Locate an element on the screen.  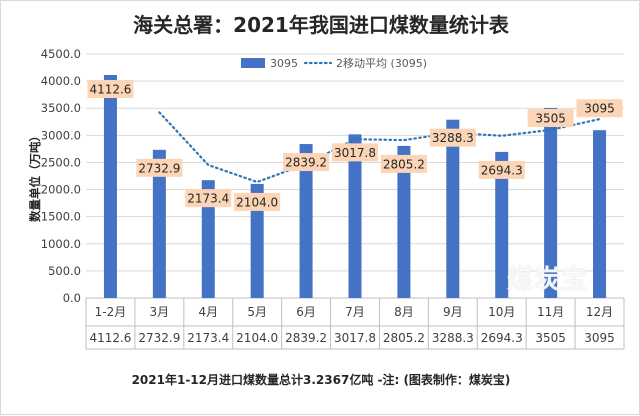
y-tick-label: 1500.0 is located at coordinates (61, 217).